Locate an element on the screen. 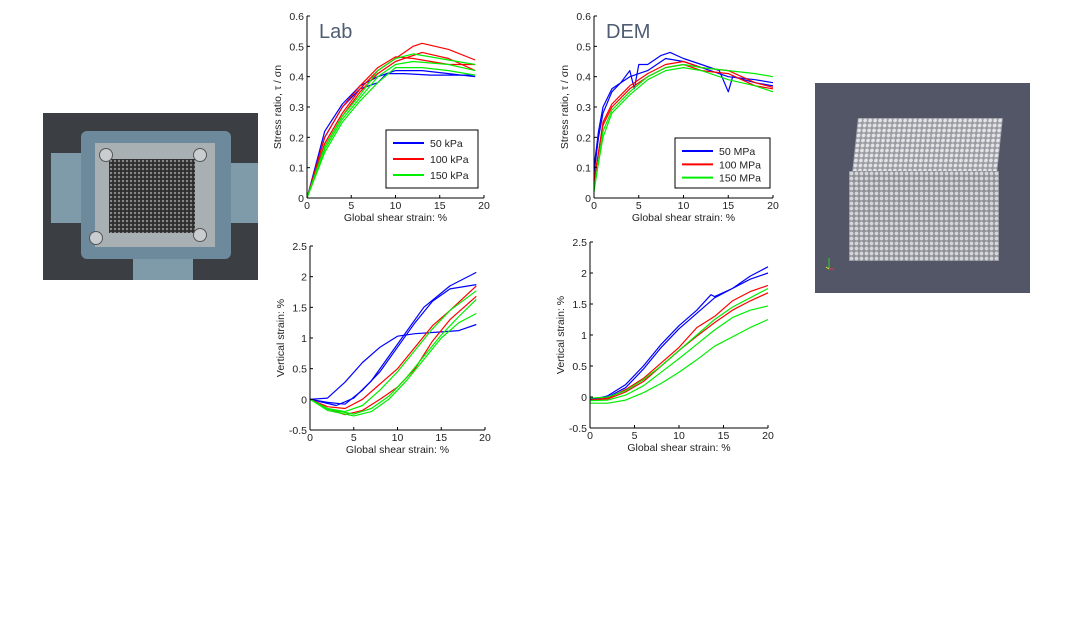  shear-box-photo is located at coordinates (150, 196).